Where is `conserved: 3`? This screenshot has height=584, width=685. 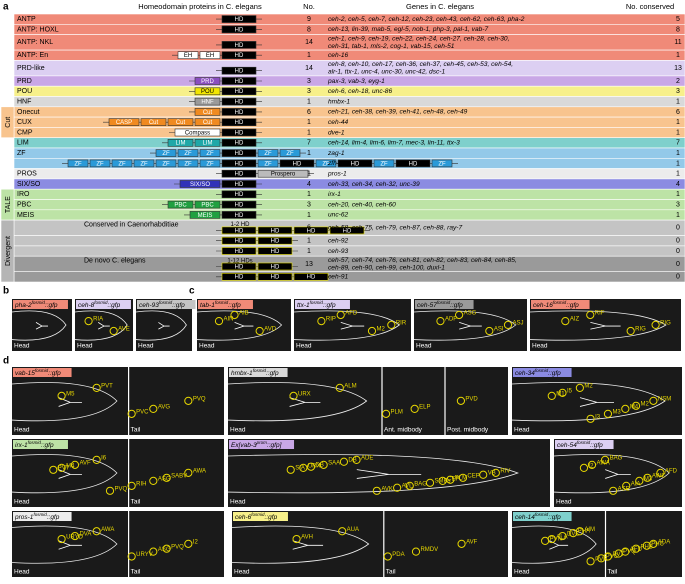 conserved: 3 is located at coordinates (678, 91).